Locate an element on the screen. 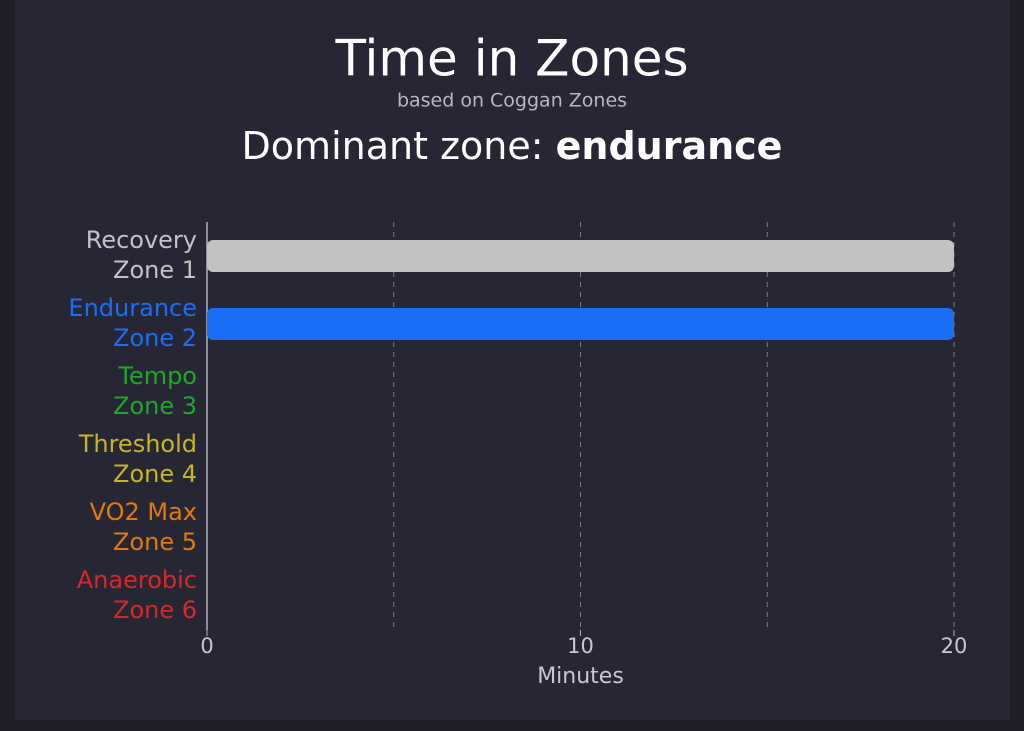 This screenshot has width=1024, height=731. y-tick-label-line: Zone 1 is located at coordinates (155, 270).